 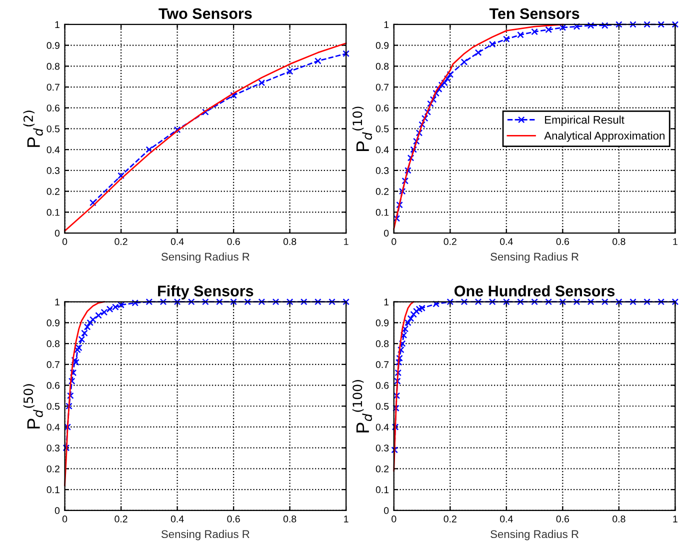 I want to click on x-tick-label: 0, so click(x=65, y=242).